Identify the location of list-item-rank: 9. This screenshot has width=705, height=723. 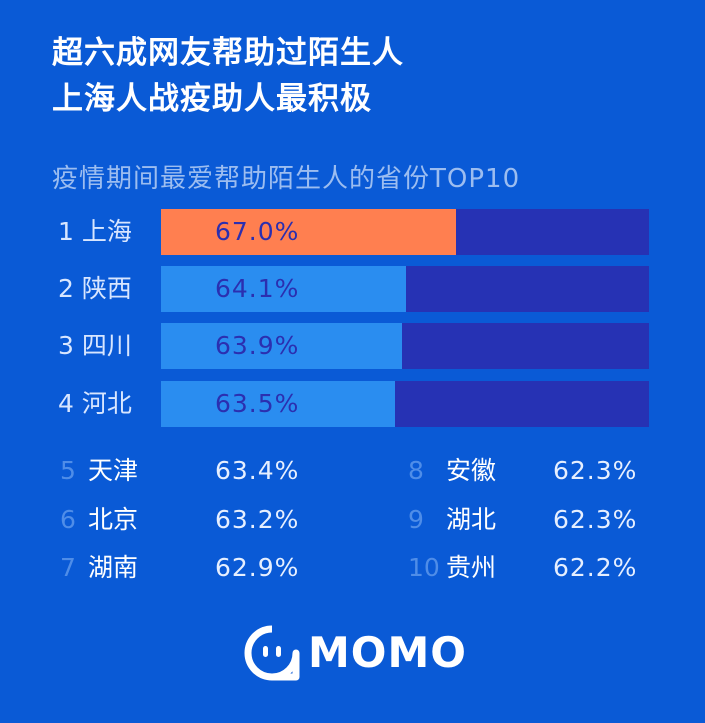
(416, 519).